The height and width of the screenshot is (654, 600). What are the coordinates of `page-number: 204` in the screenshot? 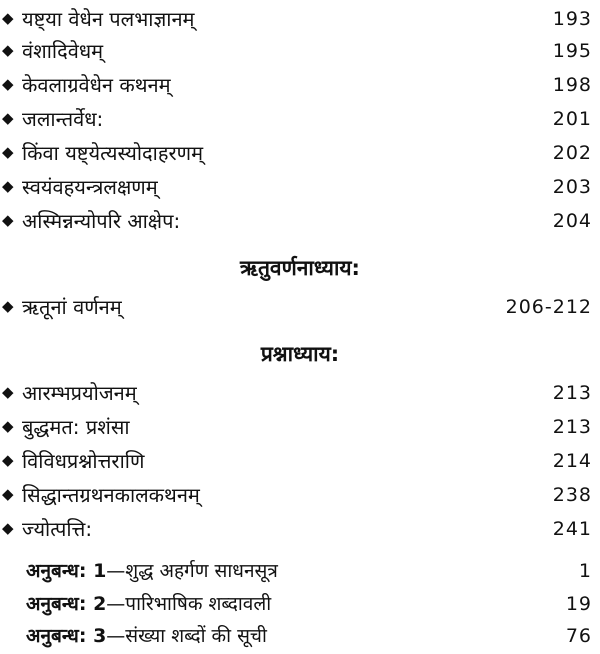 It's located at (572, 221).